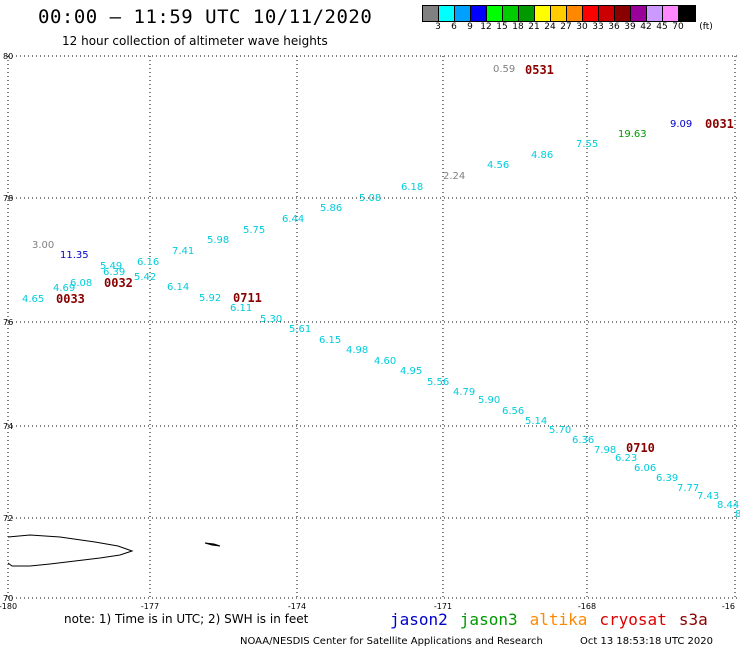 This screenshot has width=740, height=650. I want to click on legend-satellite-cryosat: cryosat, so click(633, 619).